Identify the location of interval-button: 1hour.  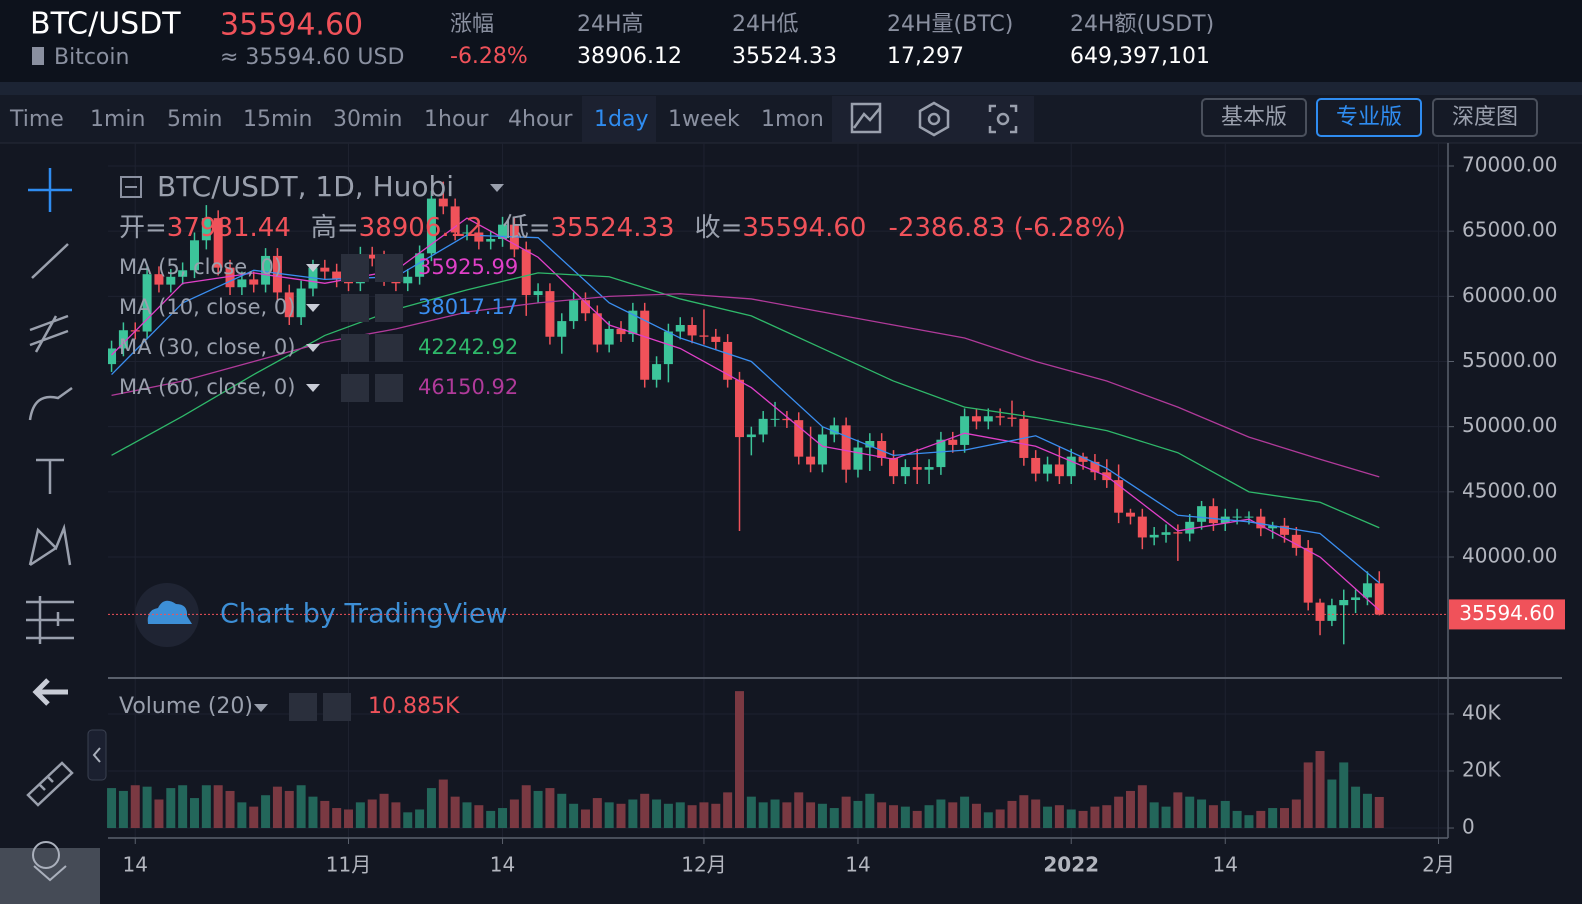
(456, 119).